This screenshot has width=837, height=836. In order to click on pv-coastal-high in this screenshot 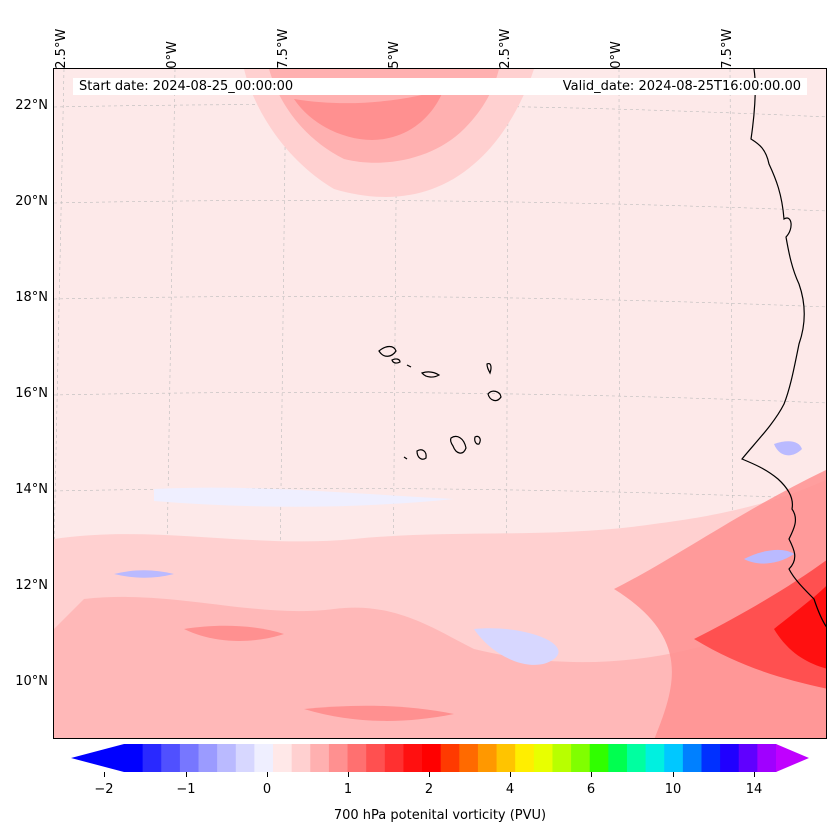, I will do `click(720, 589)`.